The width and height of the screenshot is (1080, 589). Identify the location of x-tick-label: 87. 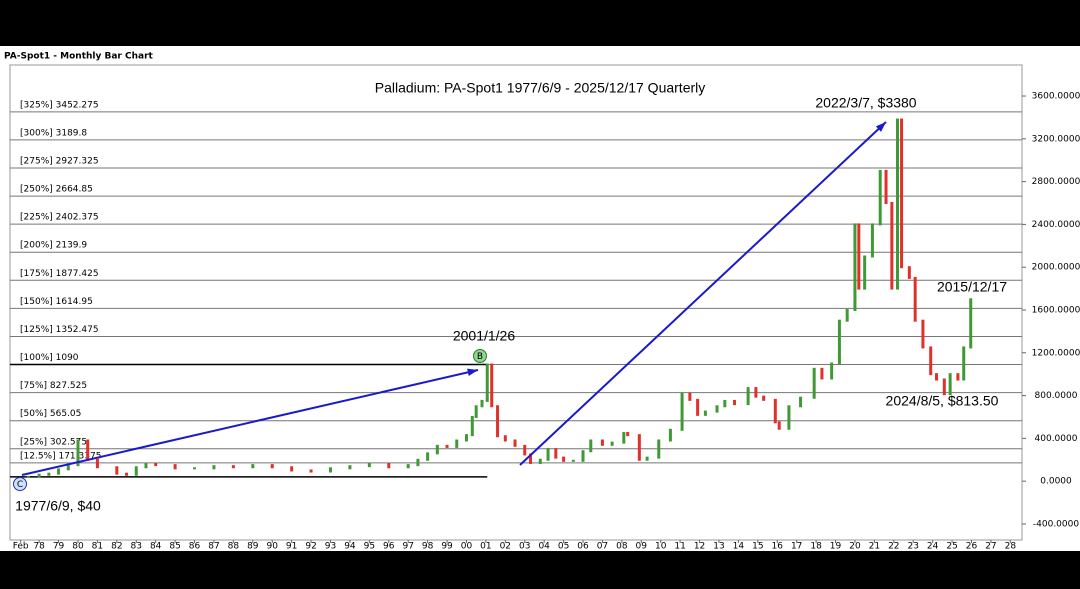
(213, 547).